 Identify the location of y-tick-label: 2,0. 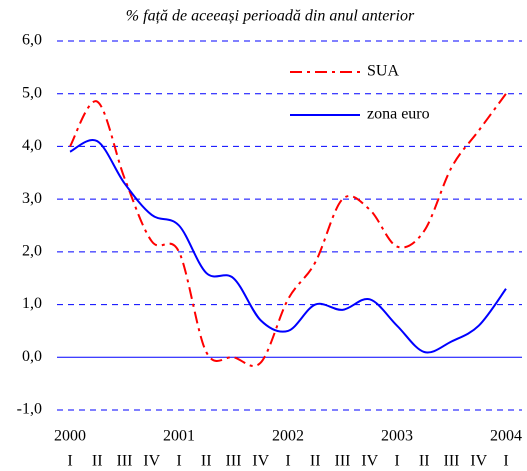
(32, 251).